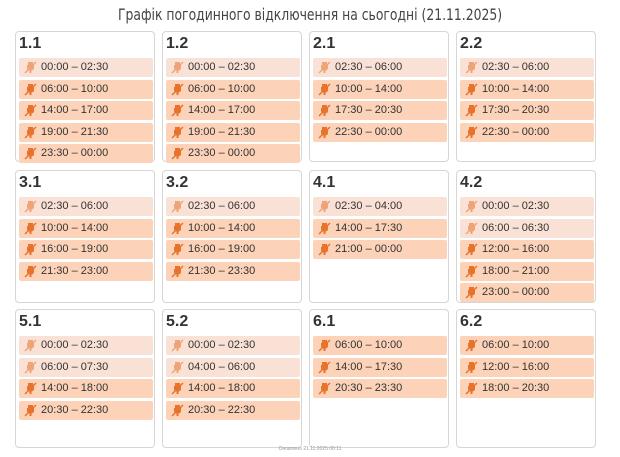 The height and width of the screenshot is (457, 620). I want to click on outage-slot: 06:00 – 07:30, so click(86, 367).